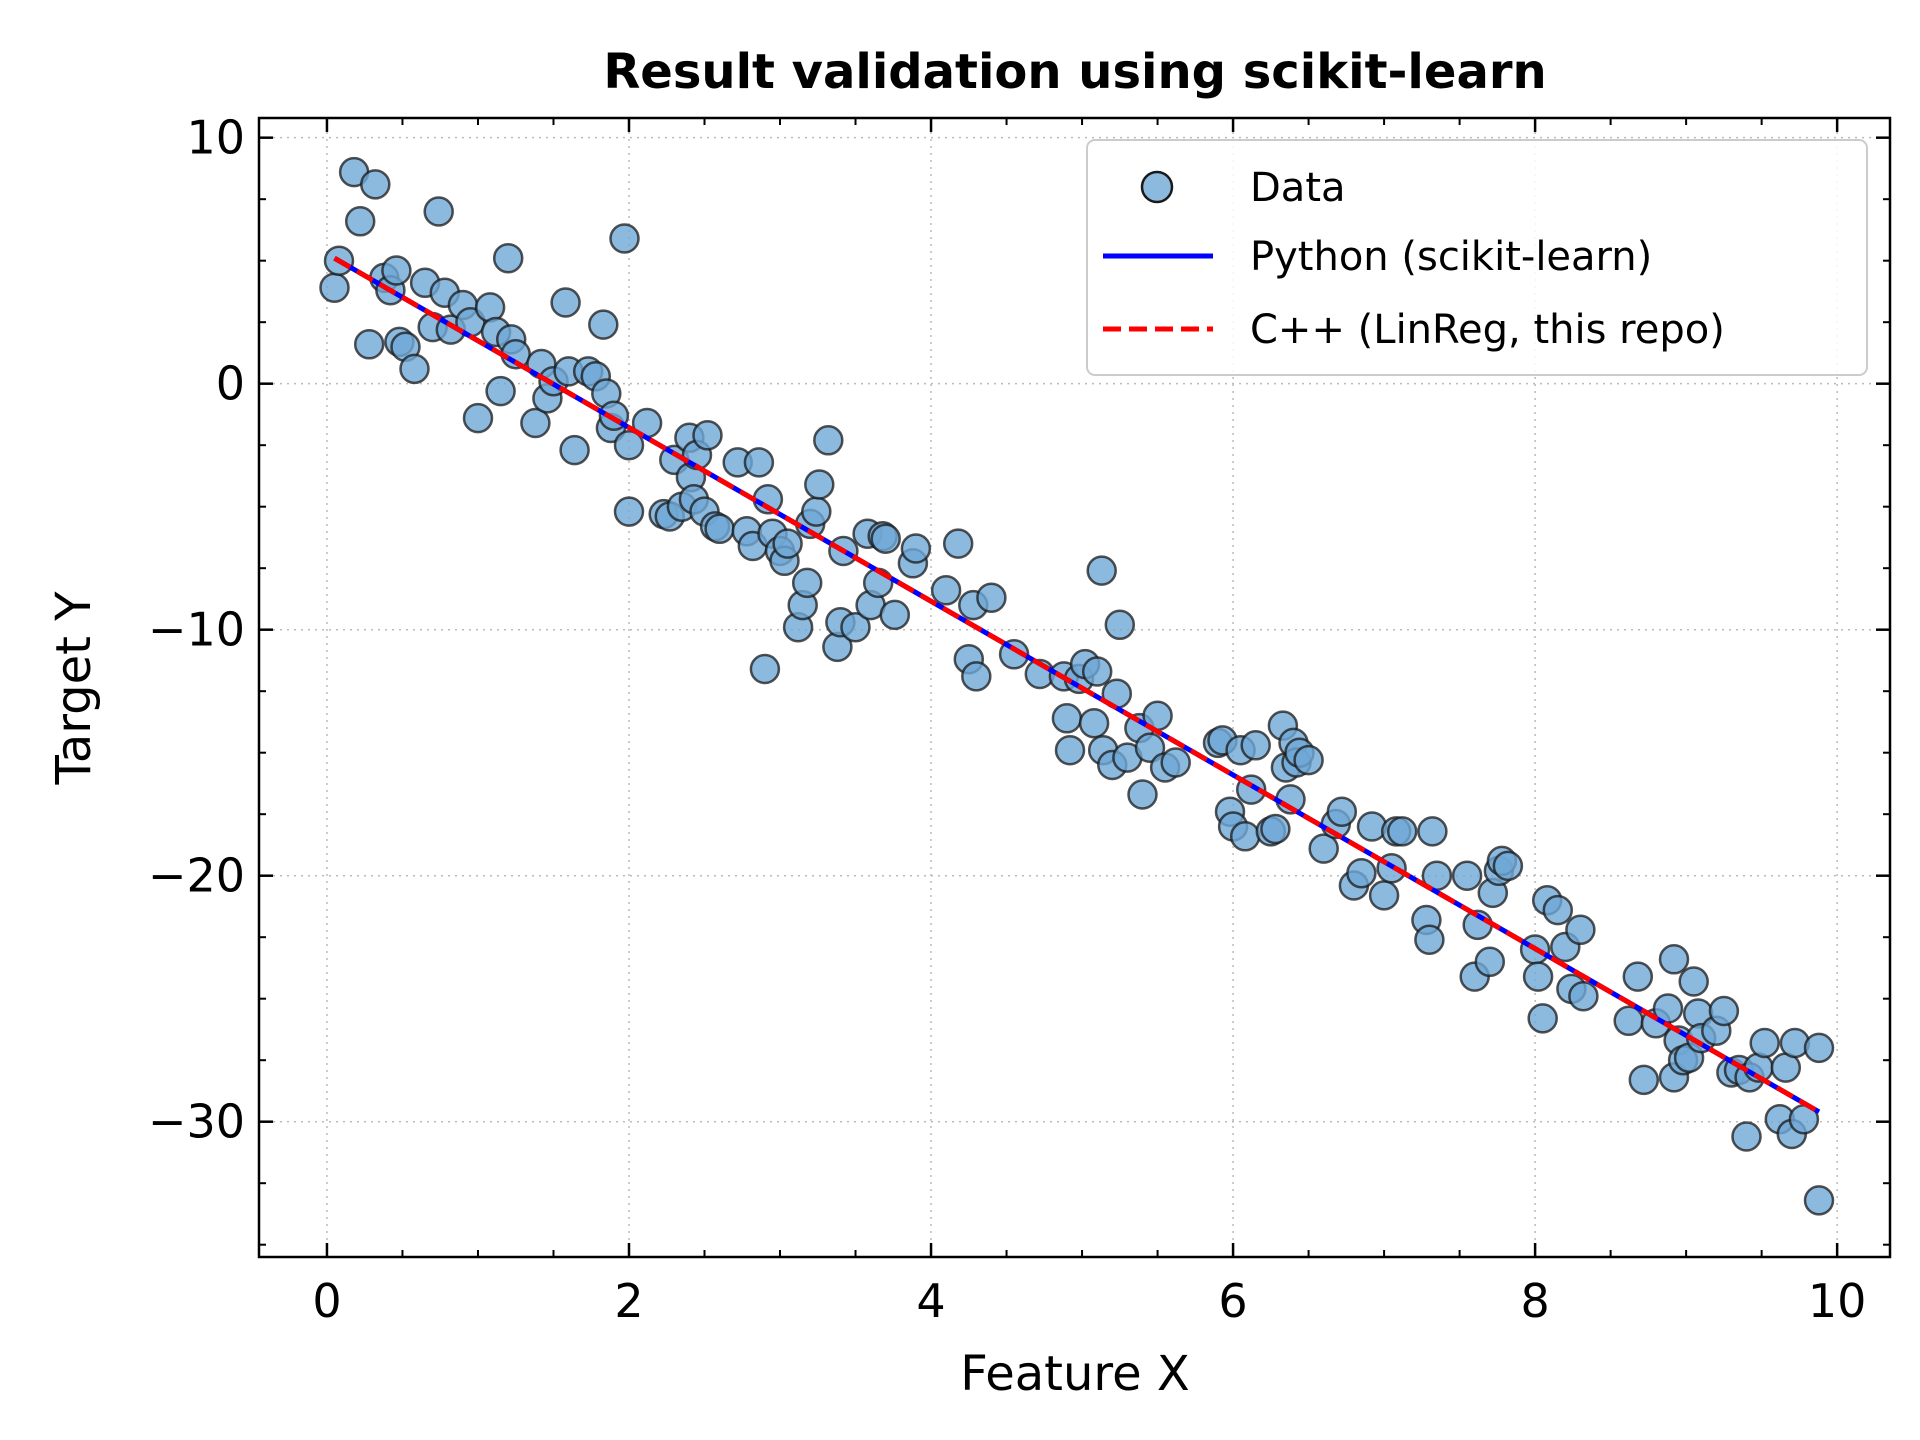  What do you see at coordinates (1487, 330) in the screenshot?
I see `legend-label-cpp: C++ (LinReg, this repo)` at bounding box center [1487, 330].